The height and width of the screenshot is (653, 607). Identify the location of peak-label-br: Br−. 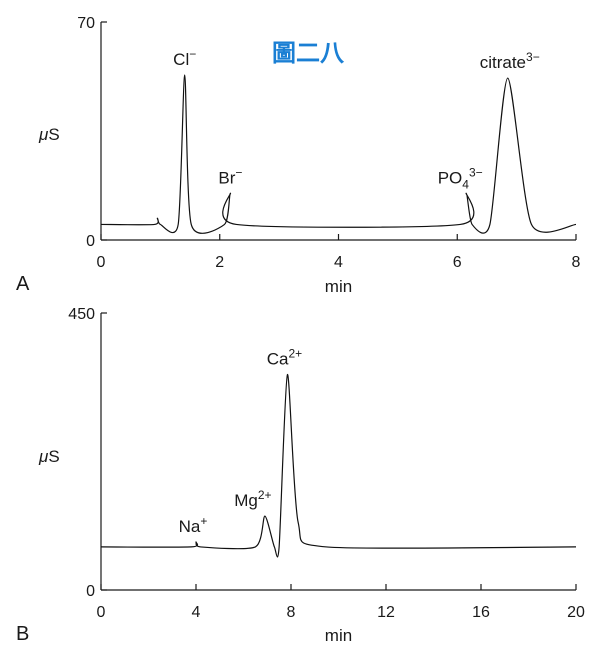
(230, 176).